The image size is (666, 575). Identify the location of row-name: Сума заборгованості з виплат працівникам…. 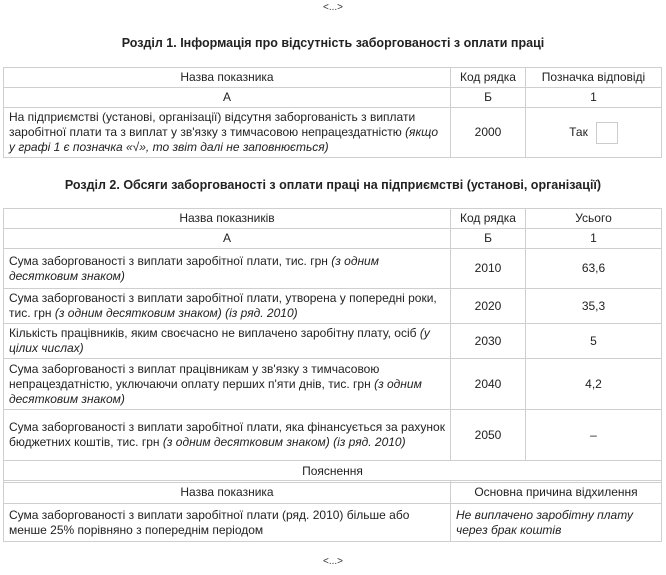
(194, 376).